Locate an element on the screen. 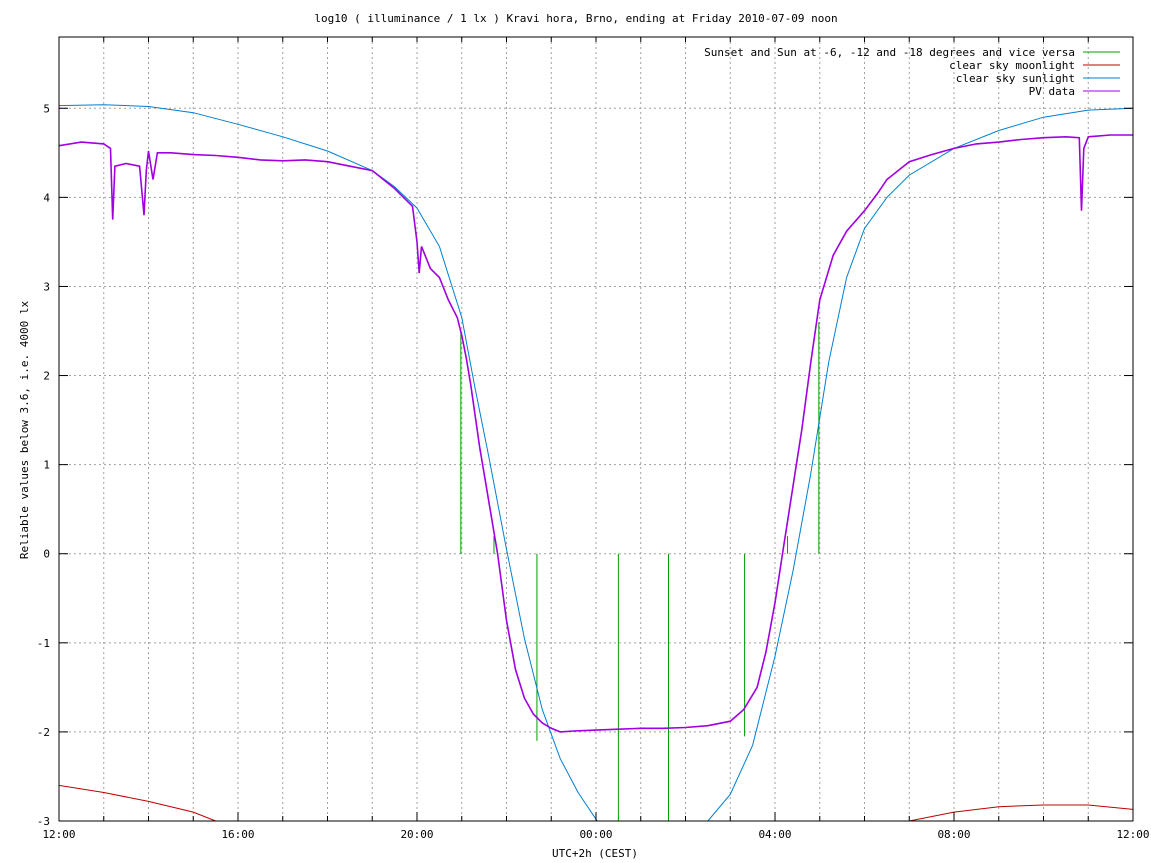 Image resolution: width=1151 pixels, height=863 pixels. y-tick-label: 5 is located at coordinates (46, 108).